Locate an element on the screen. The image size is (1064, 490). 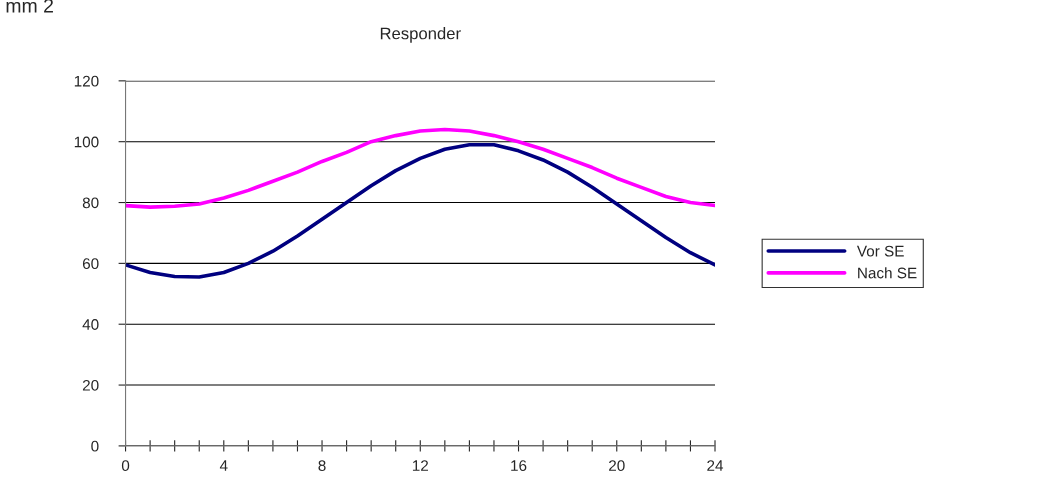
x-tick-label: 4 is located at coordinates (223, 465).